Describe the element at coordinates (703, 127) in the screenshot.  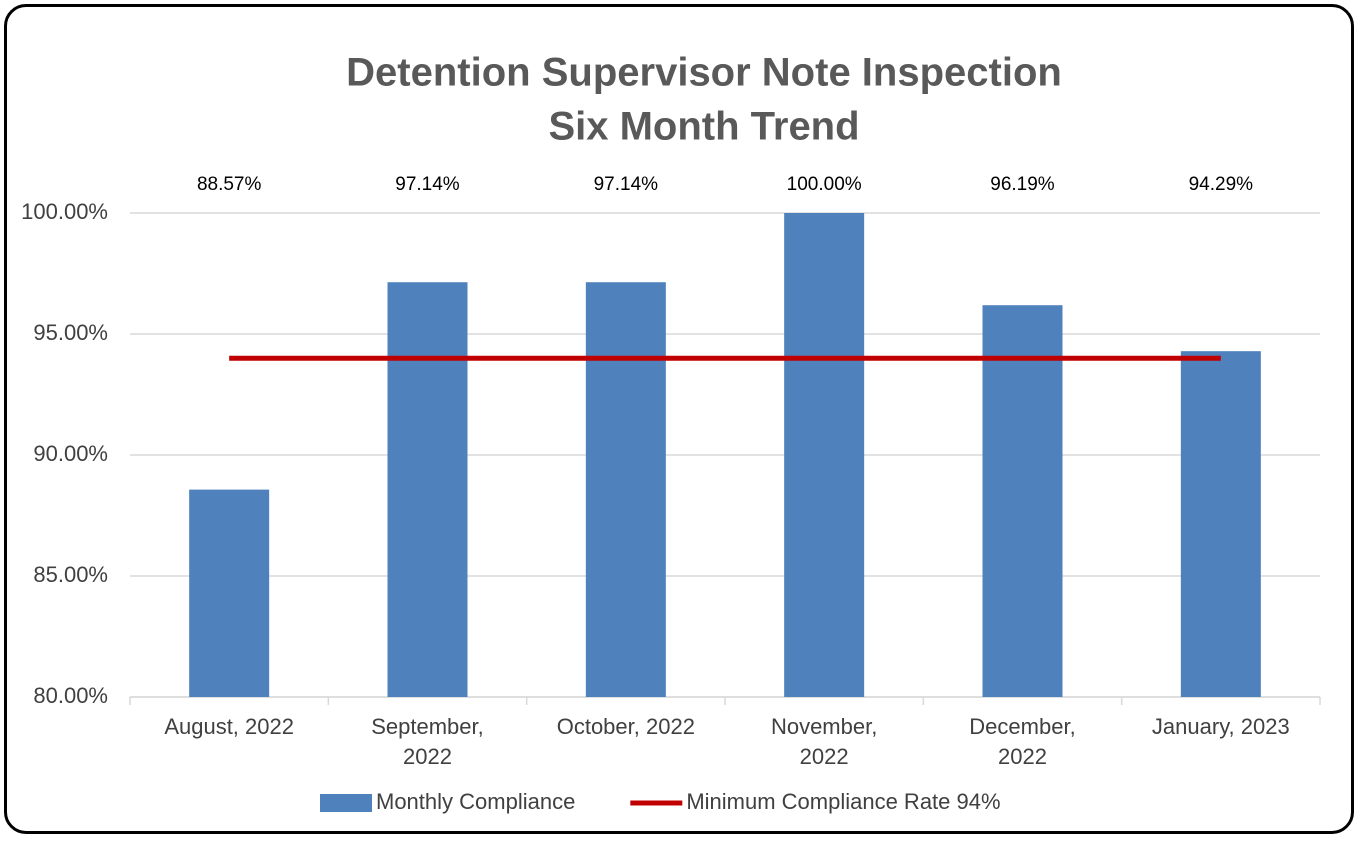
I see `chart-subtitle: Six Month Trend` at that location.